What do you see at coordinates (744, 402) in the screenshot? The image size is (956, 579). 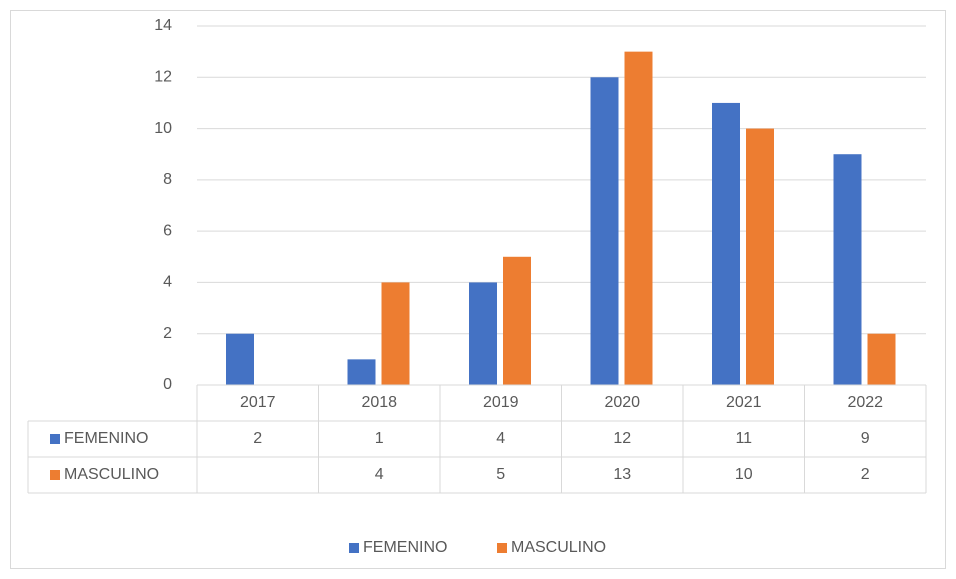 I see `x-tick-label: 2021` at bounding box center [744, 402].